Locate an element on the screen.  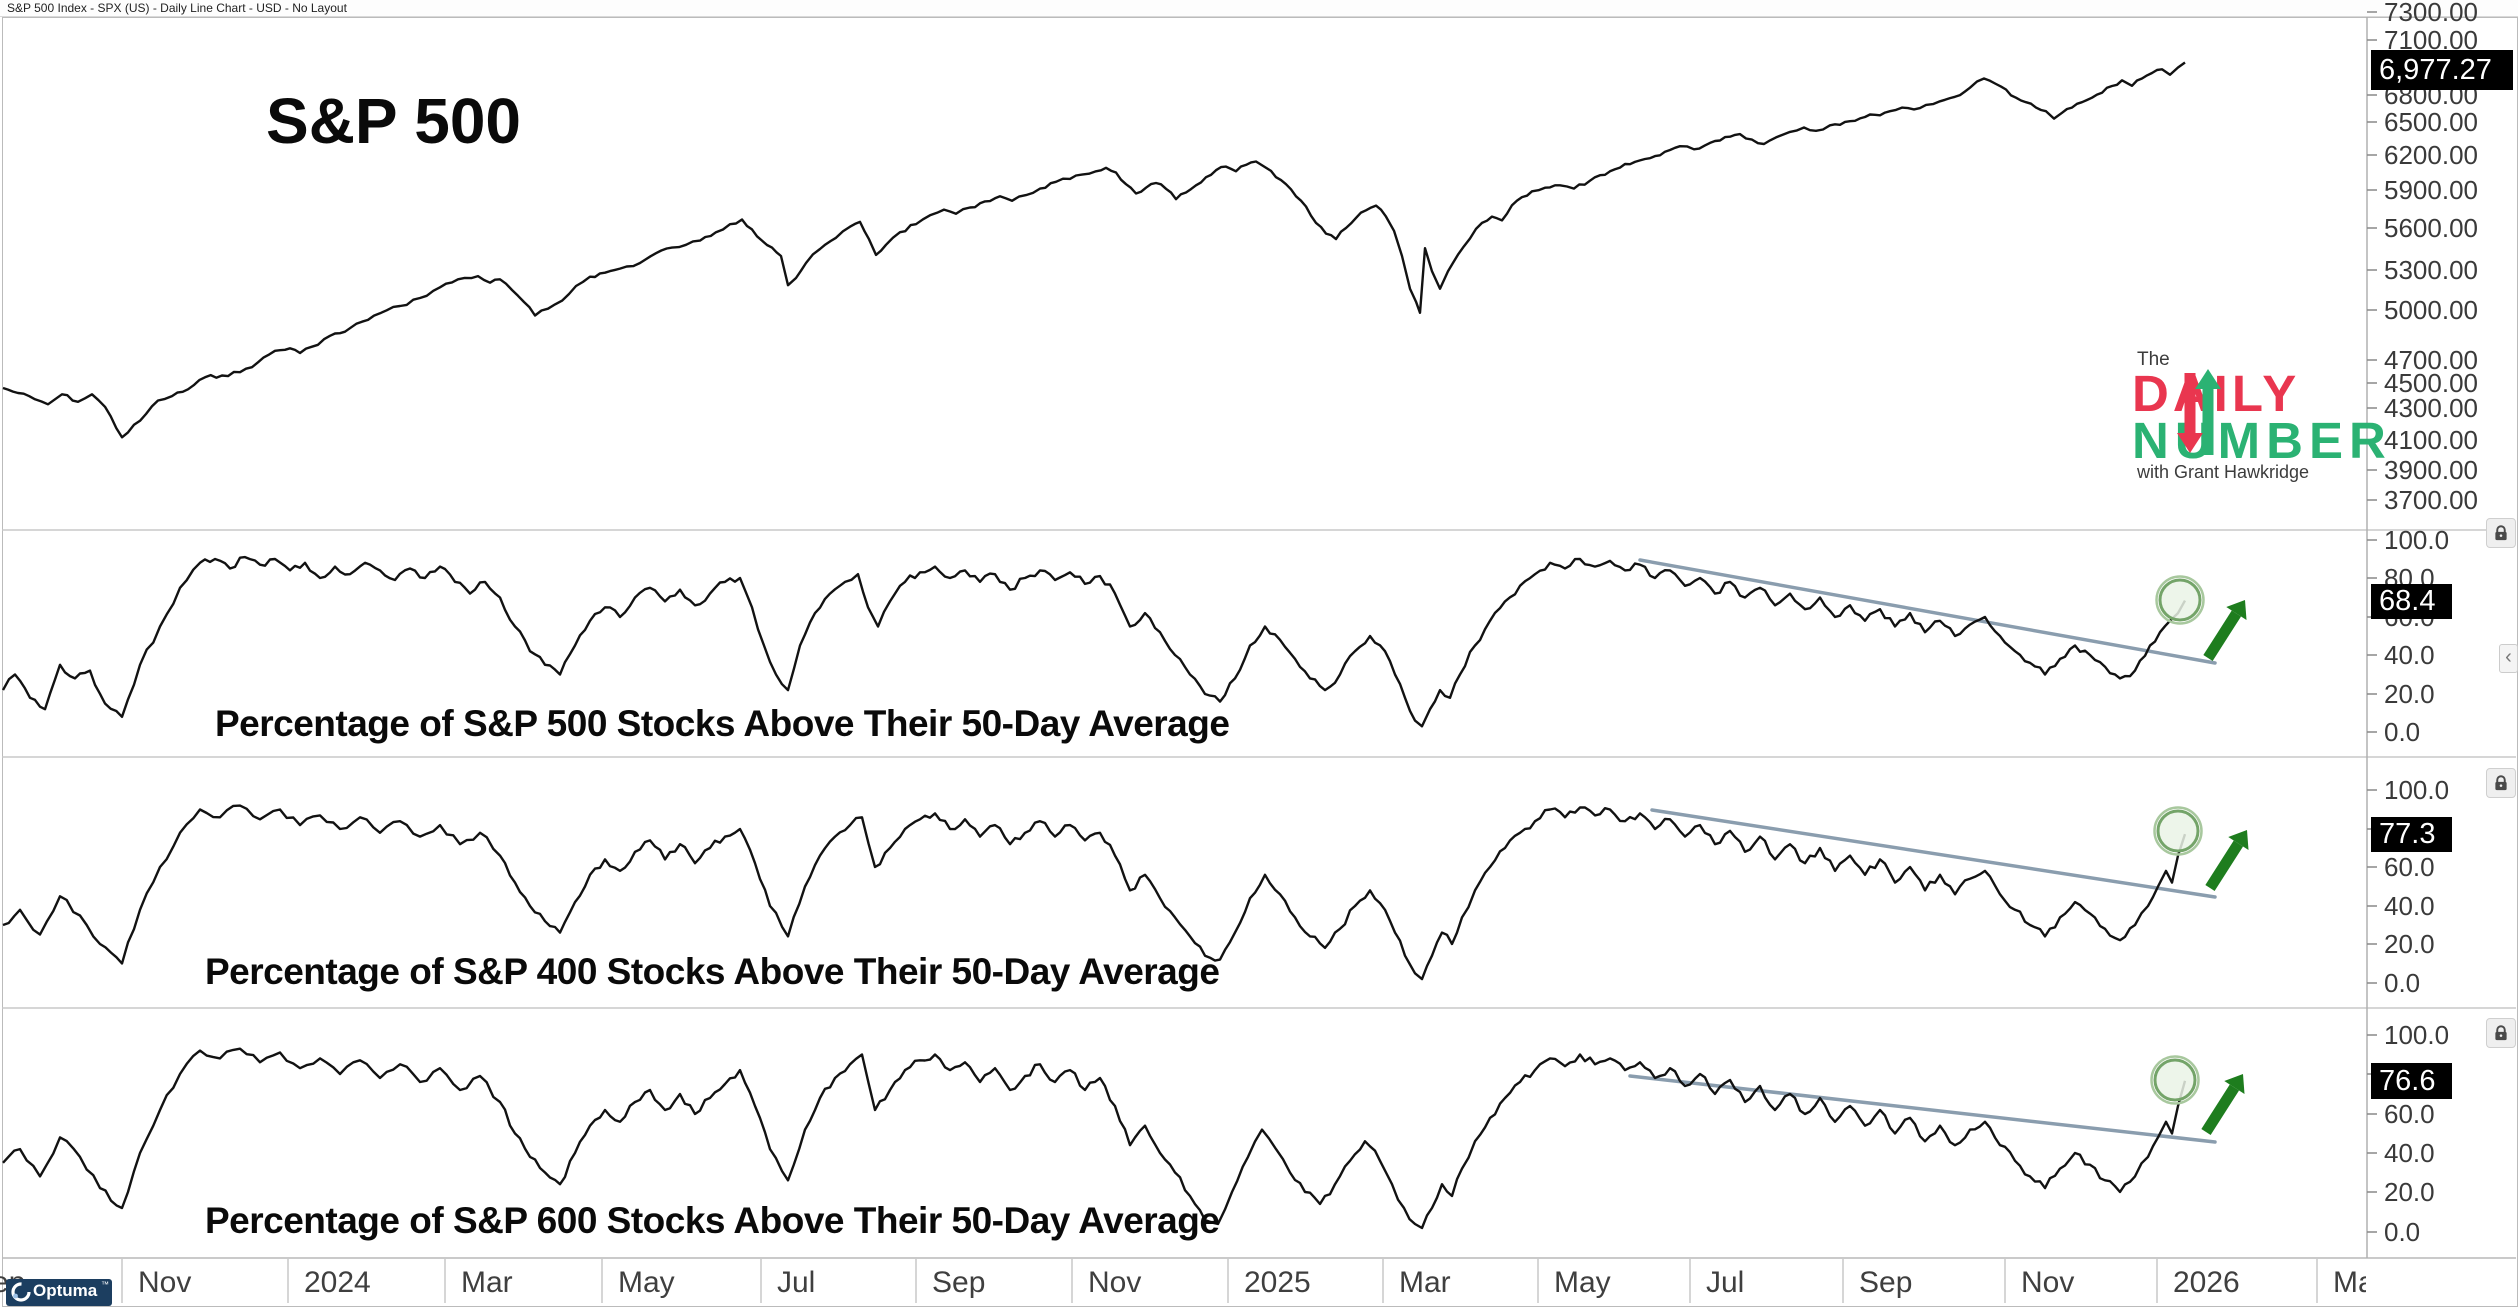
y-axis-label: 4300.00 is located at coordinates (2431, 408).